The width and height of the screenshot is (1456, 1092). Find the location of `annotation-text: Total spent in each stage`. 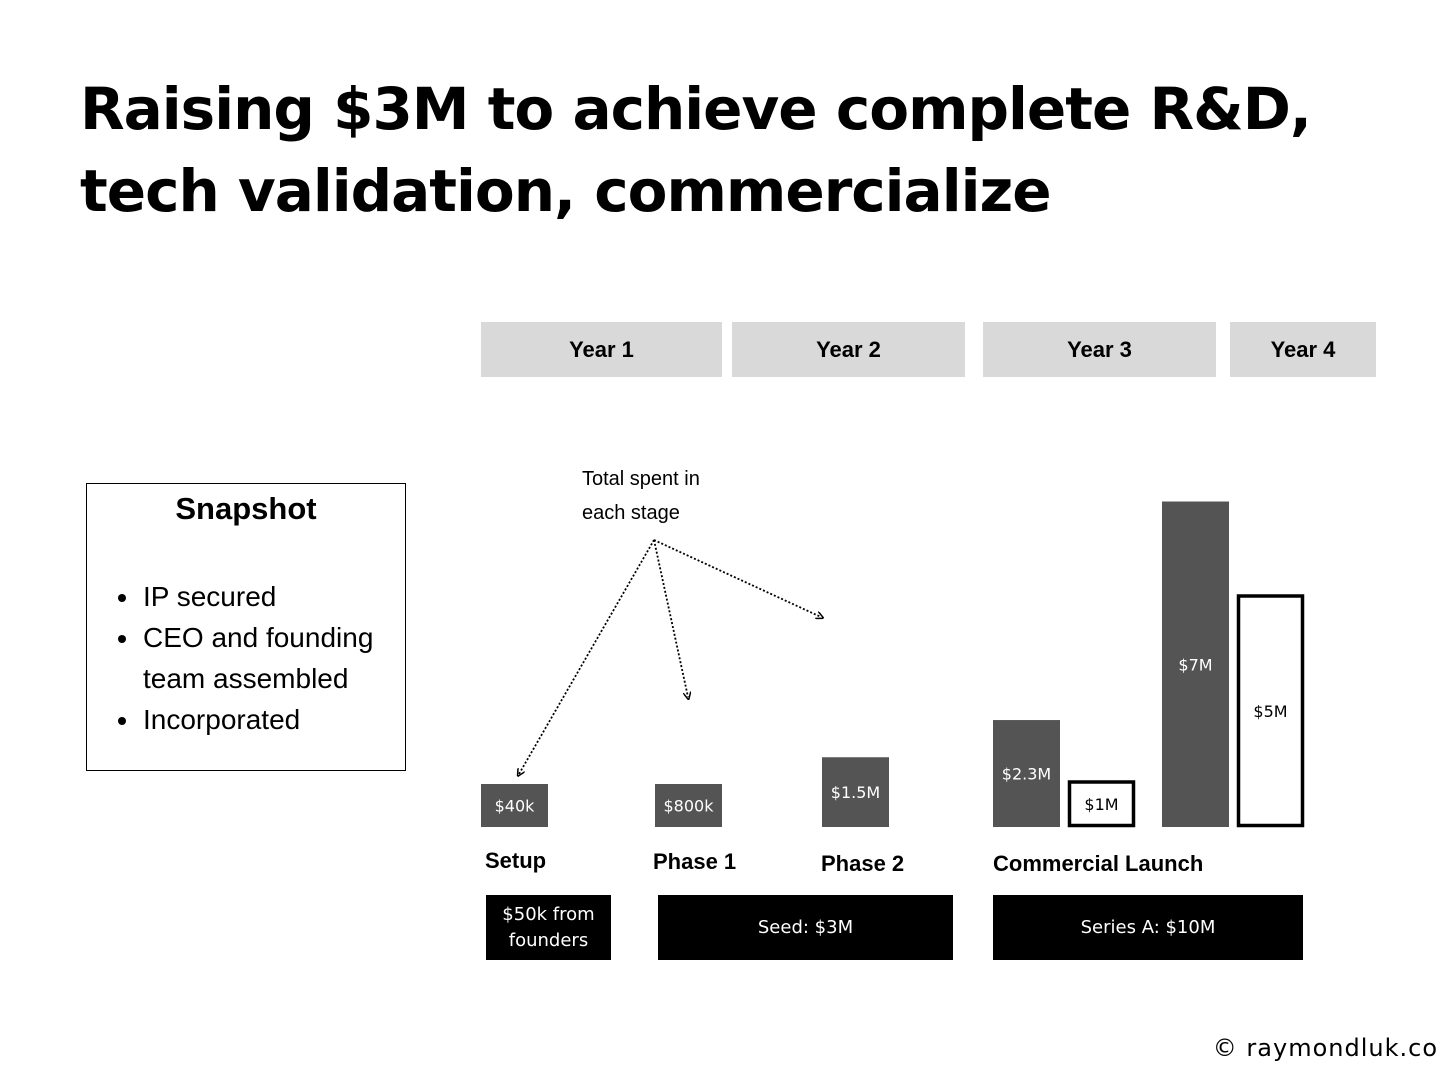

annotation-text: Total spent in each stage is located at coordinates (662, 496).